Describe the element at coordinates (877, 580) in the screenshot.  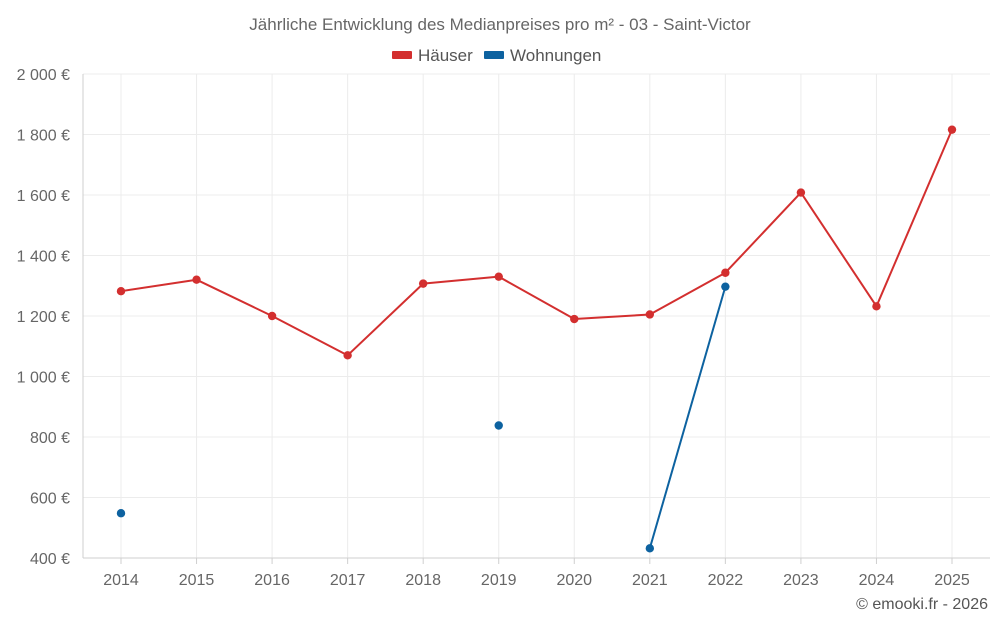
I see `x-tick-label: 2024` at that location.